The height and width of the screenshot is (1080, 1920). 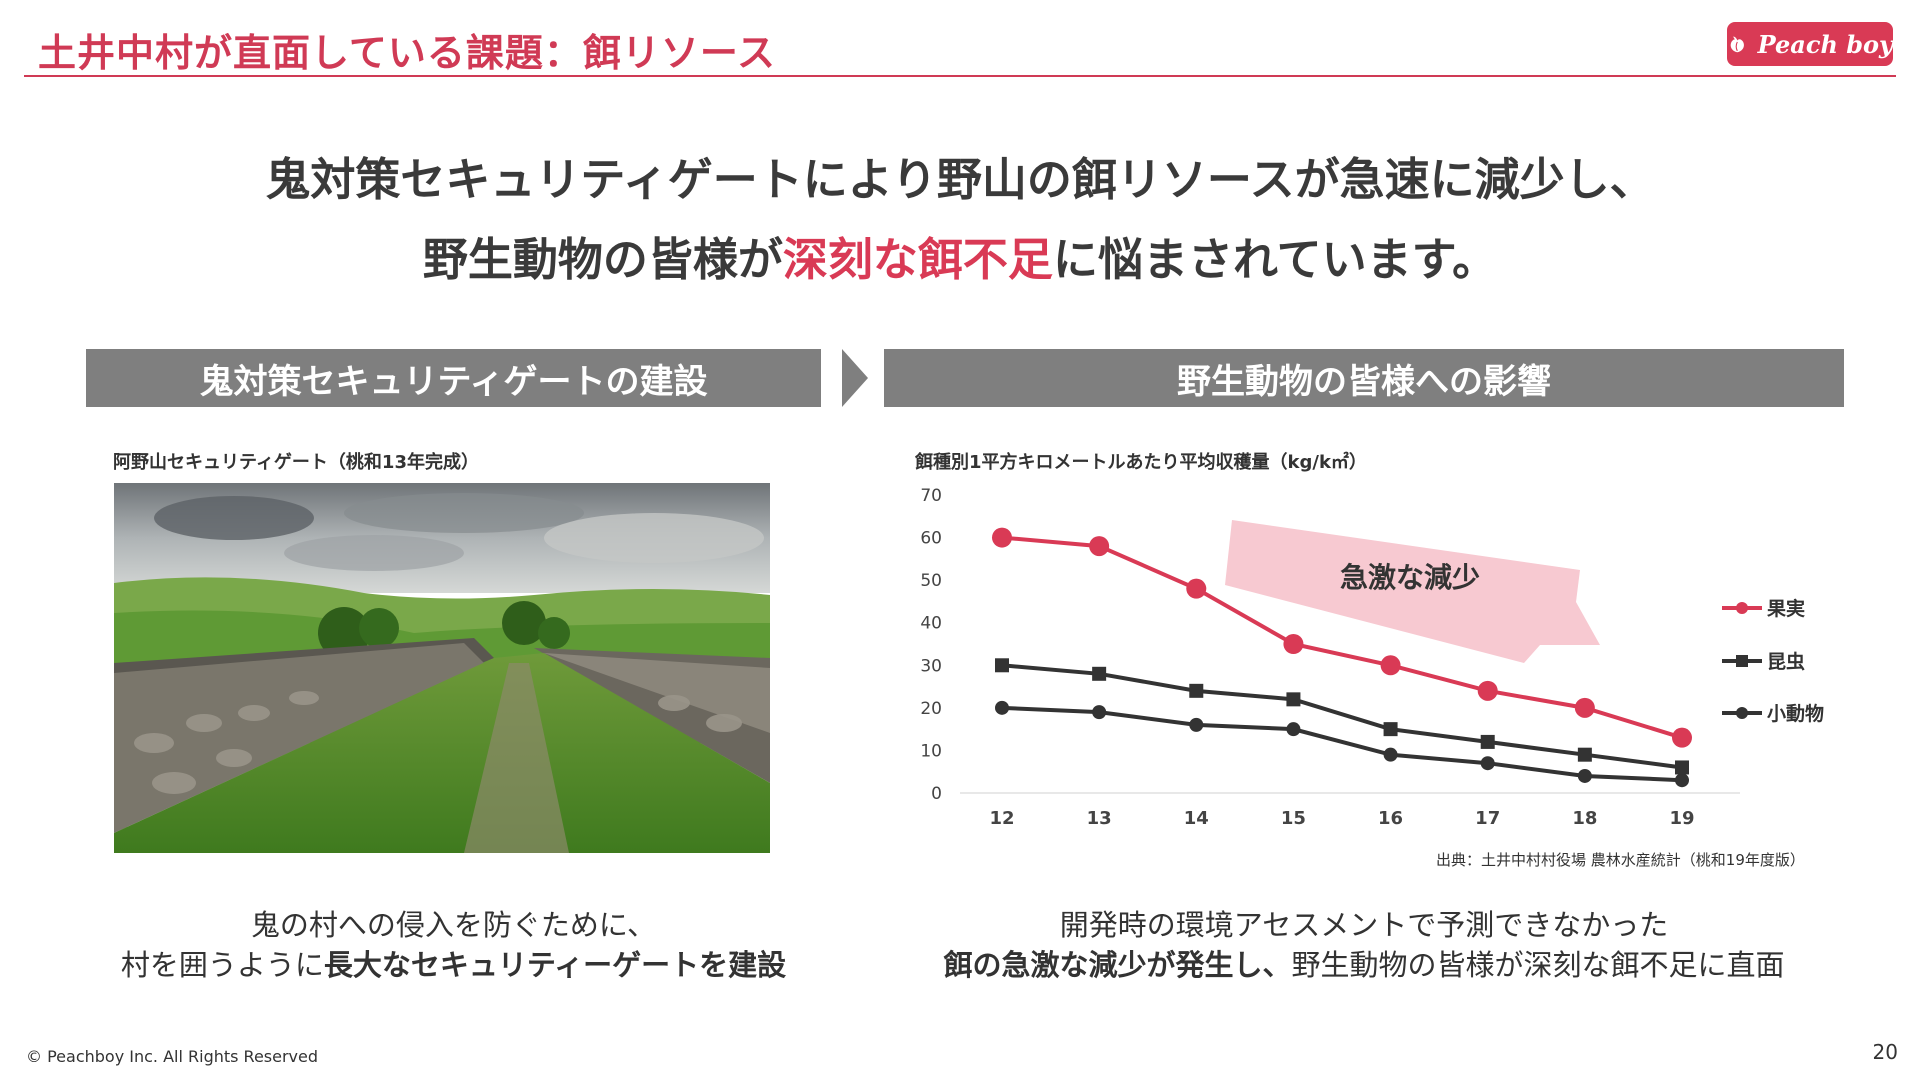 What do you see at coordinates (1795, 713) in the screenshot?
I see `legend-label: 小動物` at bounding box center [1795, 713].